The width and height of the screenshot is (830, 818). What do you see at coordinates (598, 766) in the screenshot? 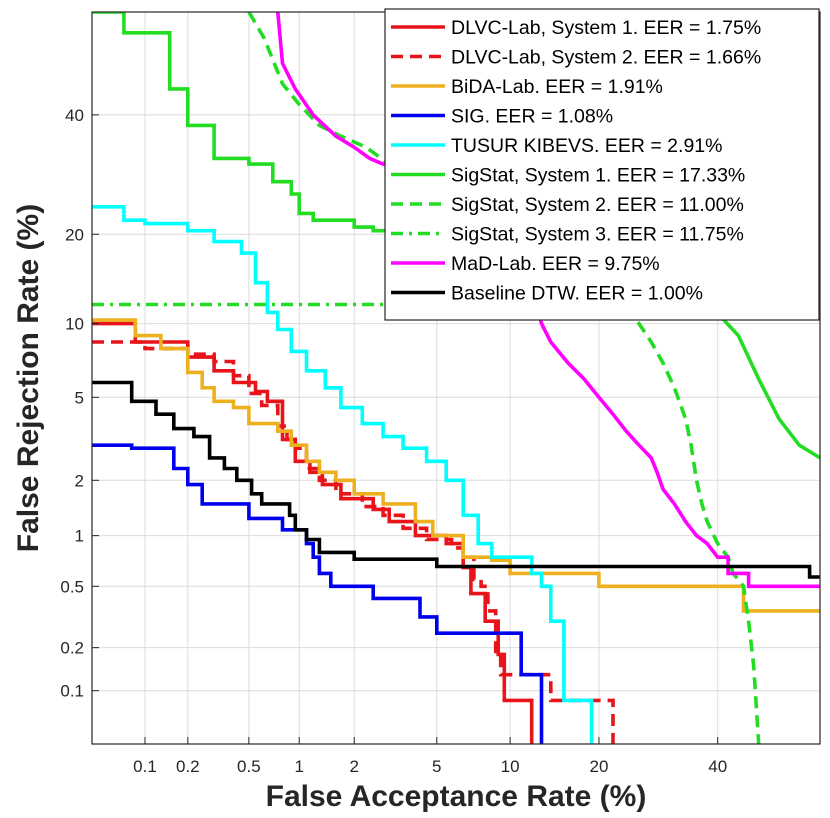
I see `x-tick-label: 20` at bounding box center [598, 766].